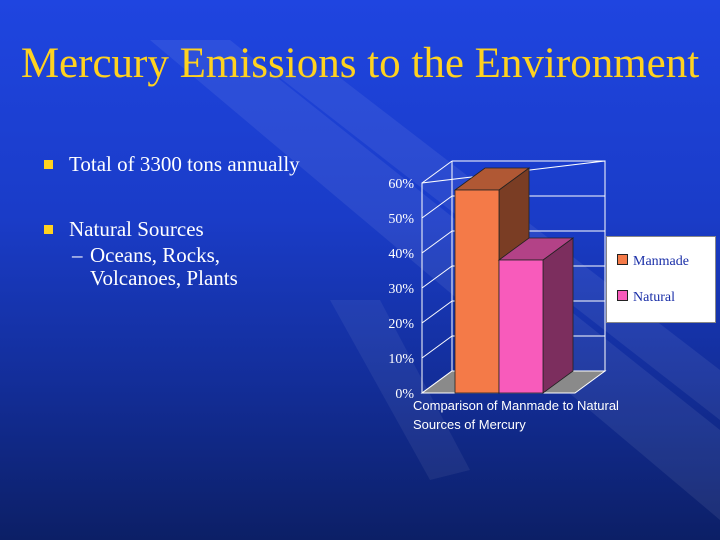 Image resolution: width=720 pixels, height=540 pixels. What do you see at coordinates (622, 295) in the screenshot?
I see `legend-swatch-natural` at bounding box center [622, 295].